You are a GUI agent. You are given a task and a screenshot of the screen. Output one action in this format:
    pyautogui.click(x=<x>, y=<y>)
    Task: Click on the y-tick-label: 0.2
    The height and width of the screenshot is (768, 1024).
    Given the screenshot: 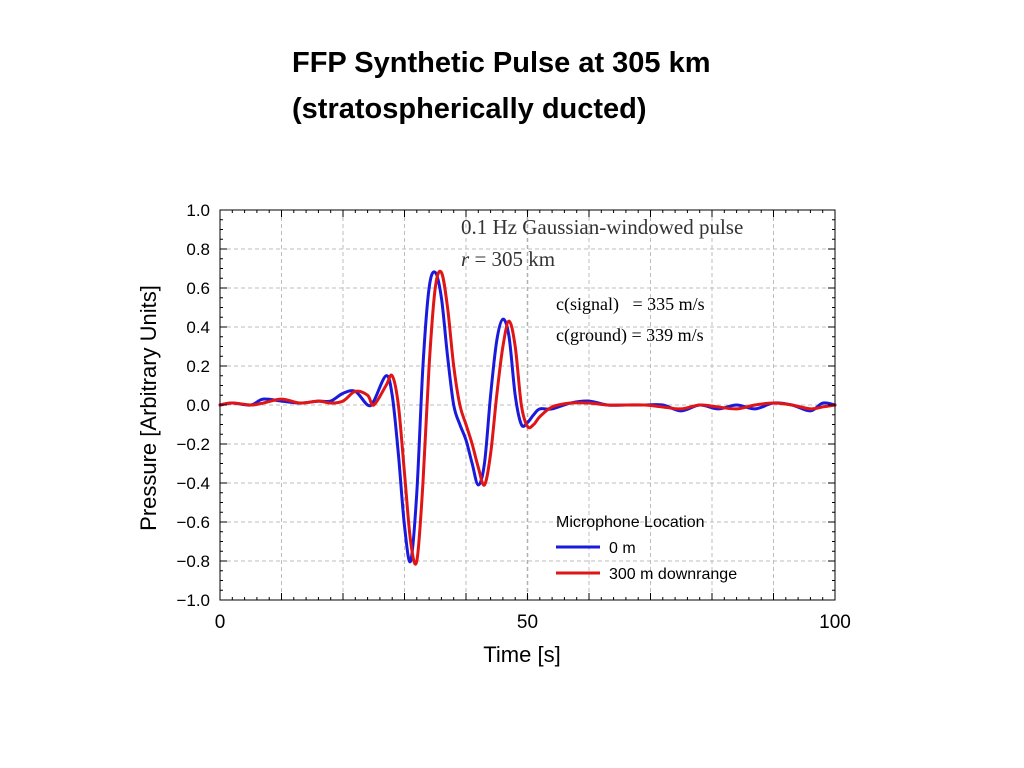 What is the action you would take?
    pyautogui.click(x=198, y=366)
    